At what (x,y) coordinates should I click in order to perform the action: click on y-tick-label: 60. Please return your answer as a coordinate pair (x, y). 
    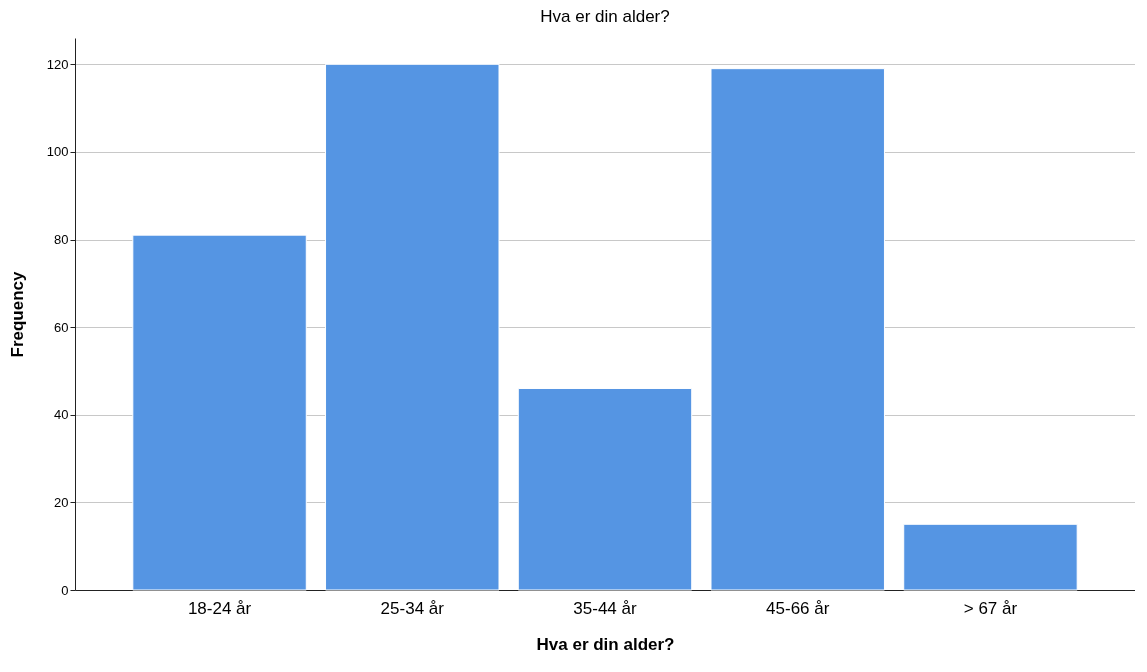
    Looking at the image, I should click on (61, 327).